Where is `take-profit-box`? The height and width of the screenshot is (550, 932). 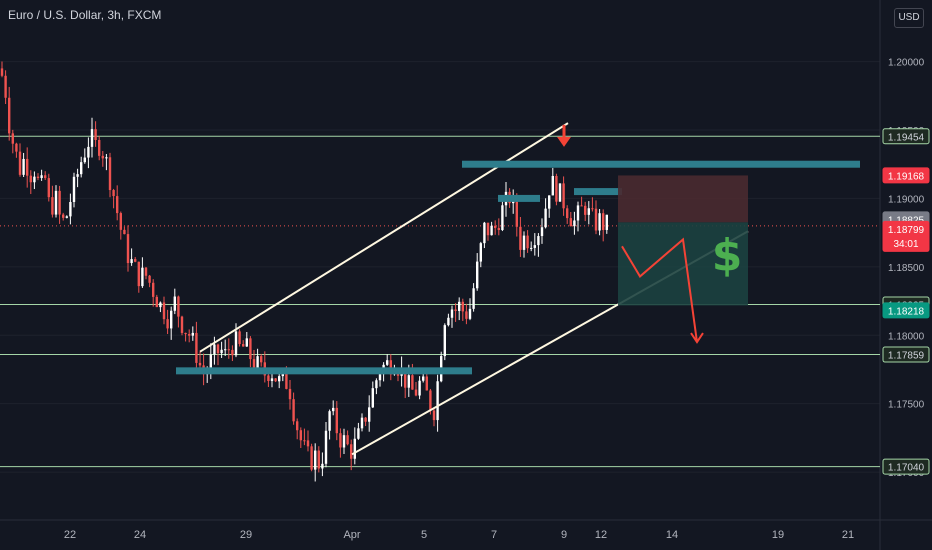
take-profit-box is located at coordinates (683, 264).